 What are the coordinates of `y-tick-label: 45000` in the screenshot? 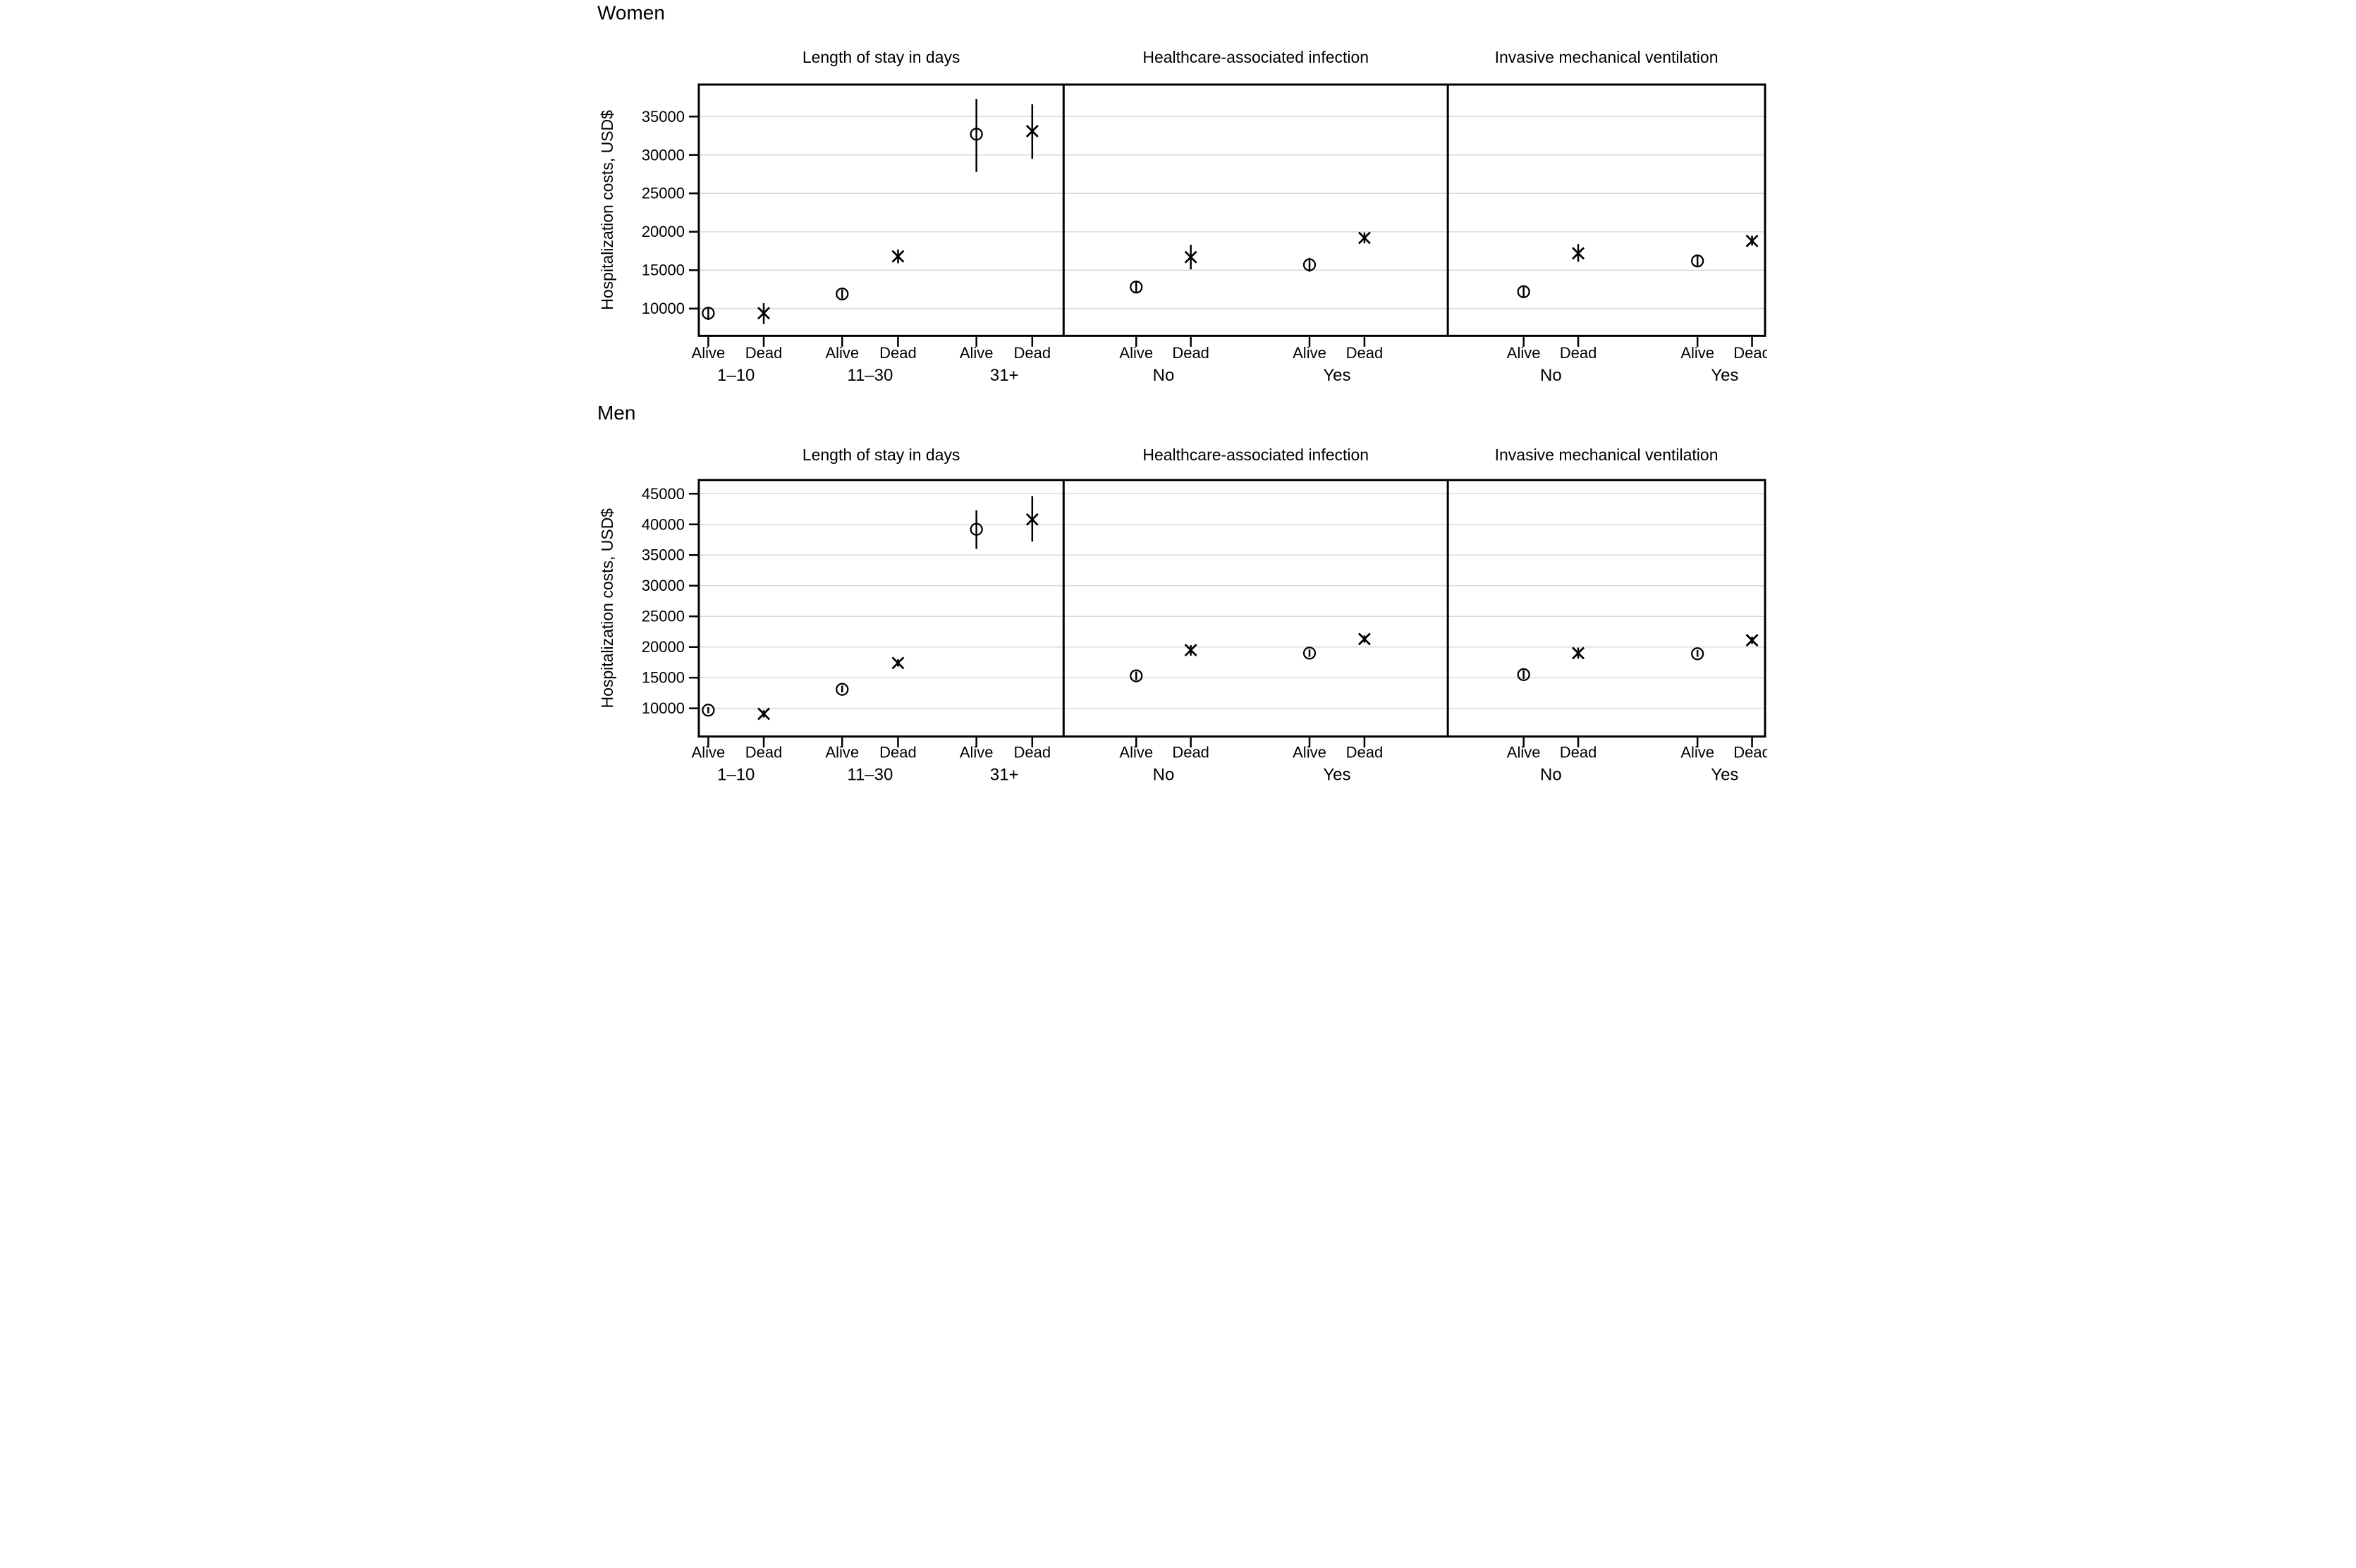 It's located at (662, 494).